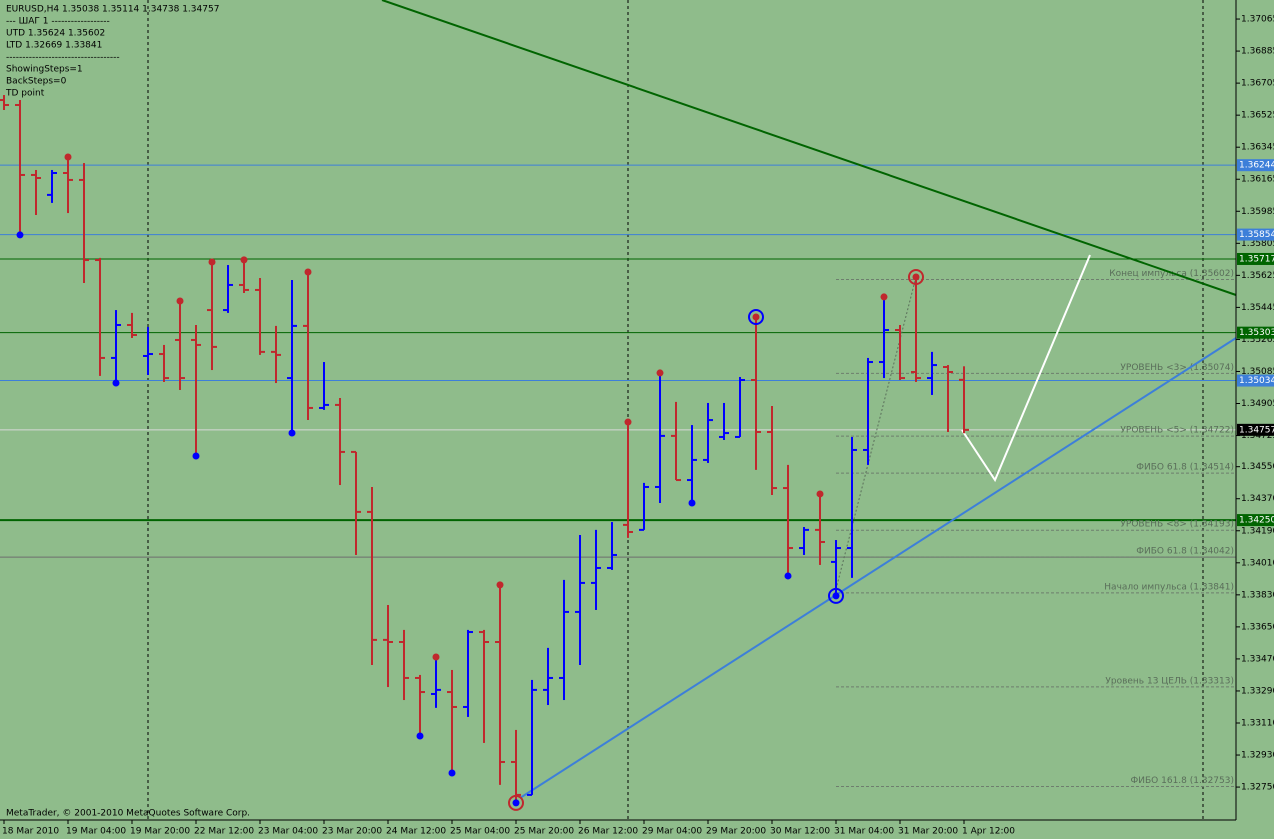  Describe the element at coordinates (1171, 274) in the screenshot. I see `annotation-label: Конец импульса (1.35602)` at that location.